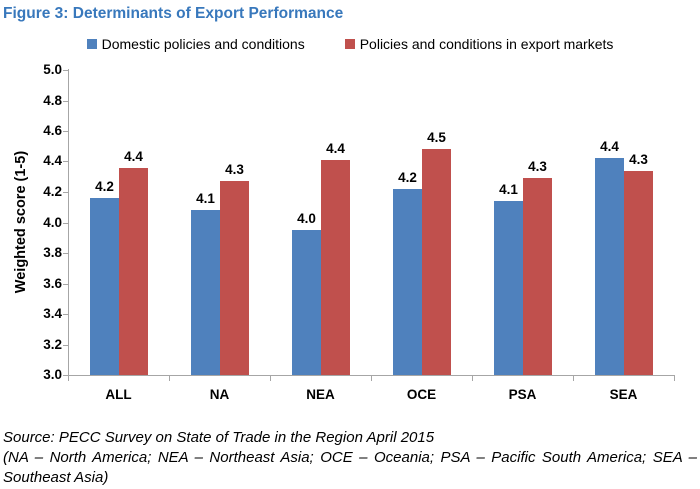 This screenshot has width=700, height=489. I want to click on y-tick-label: 3.2, so click(52, 344).